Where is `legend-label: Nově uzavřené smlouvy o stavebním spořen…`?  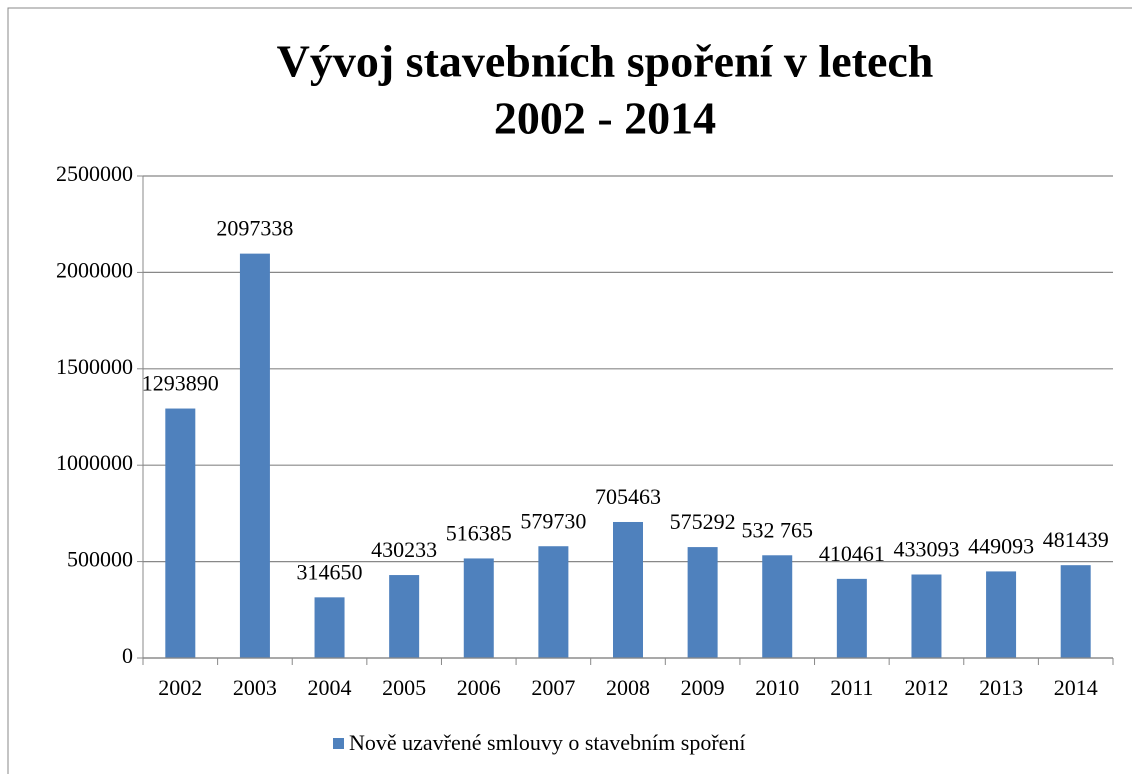
legend-label: Nově uzavřené smlouvy o stavebním spořen… is located at coordinates (547, 742).